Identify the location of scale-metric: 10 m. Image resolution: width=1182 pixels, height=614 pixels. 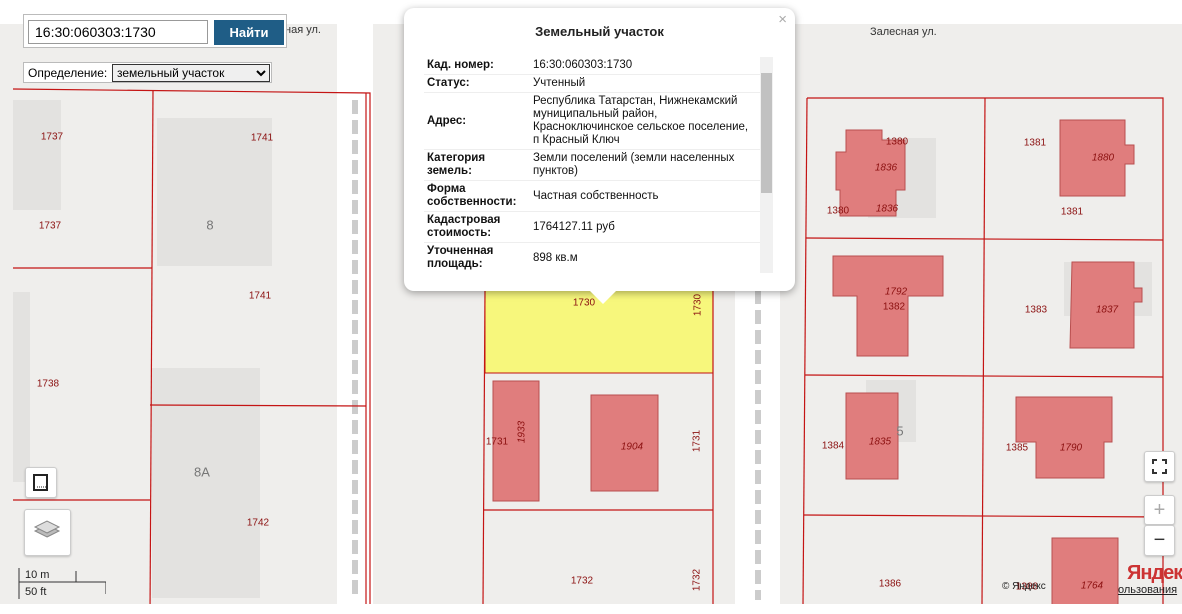
(37, 575).